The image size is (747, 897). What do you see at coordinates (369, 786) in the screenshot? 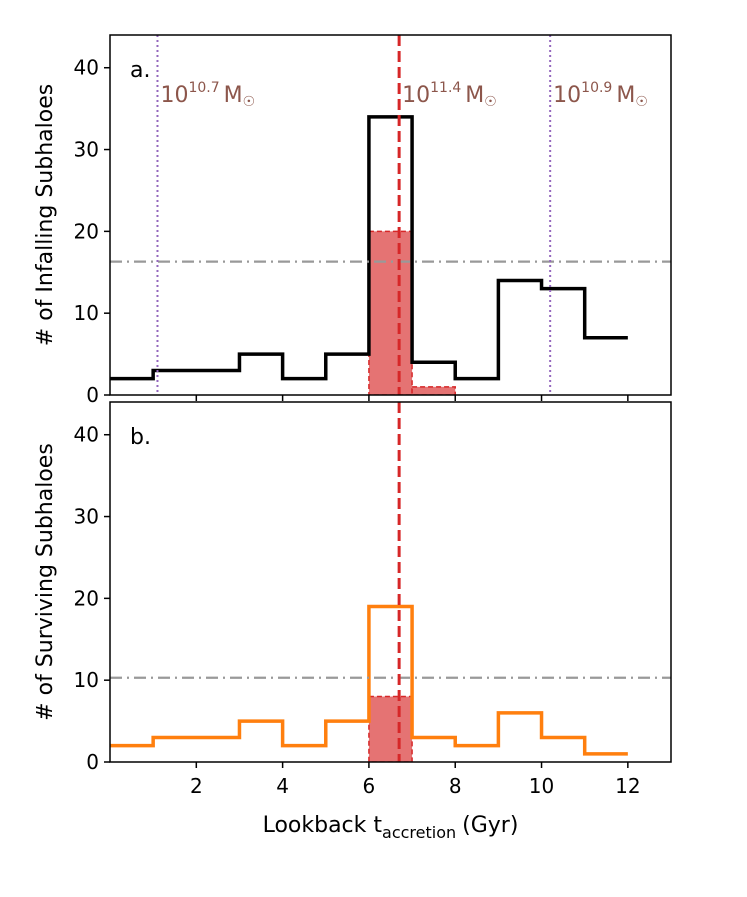
I see `x-tick-label: 6` at bounding box center [369, 786].